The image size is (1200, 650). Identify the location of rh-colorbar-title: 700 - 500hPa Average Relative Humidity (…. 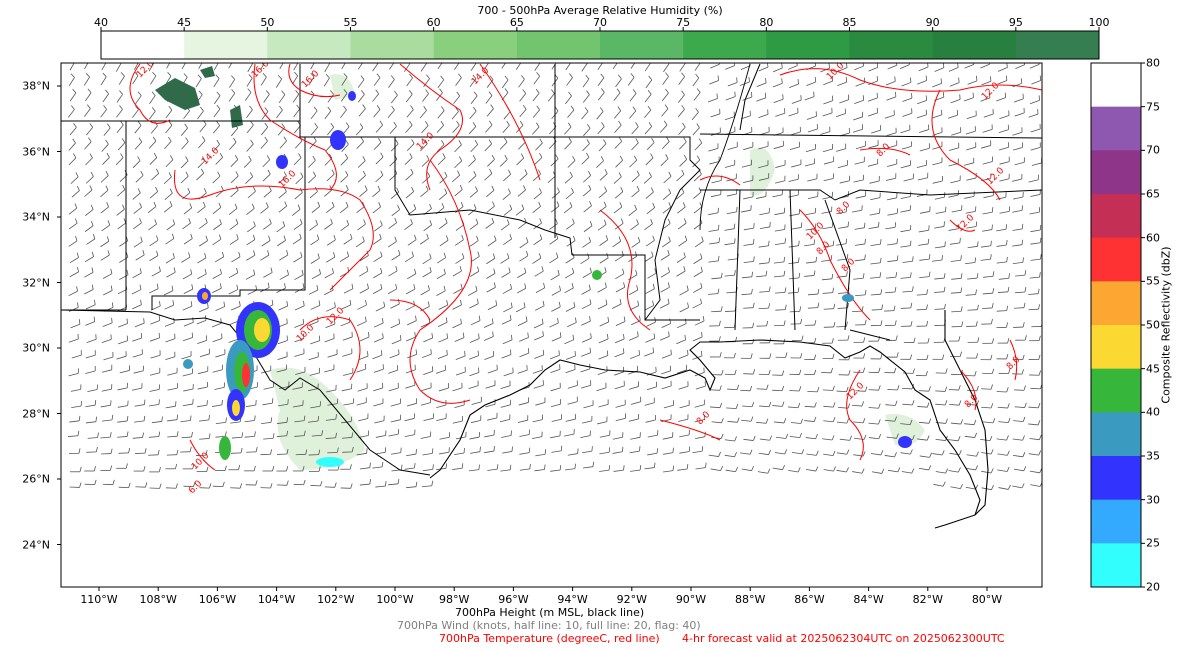
(600, 10).